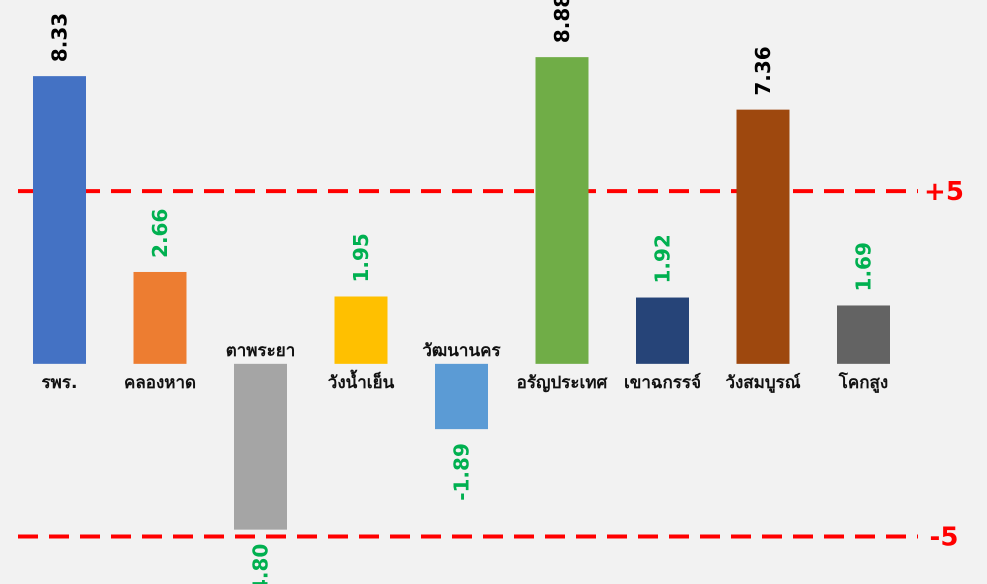 The width and height of the screenshot is (987, 584). Describe the element at coordinates (562, 21) in the screenshot. I see `value-label: 8.88` at that location.